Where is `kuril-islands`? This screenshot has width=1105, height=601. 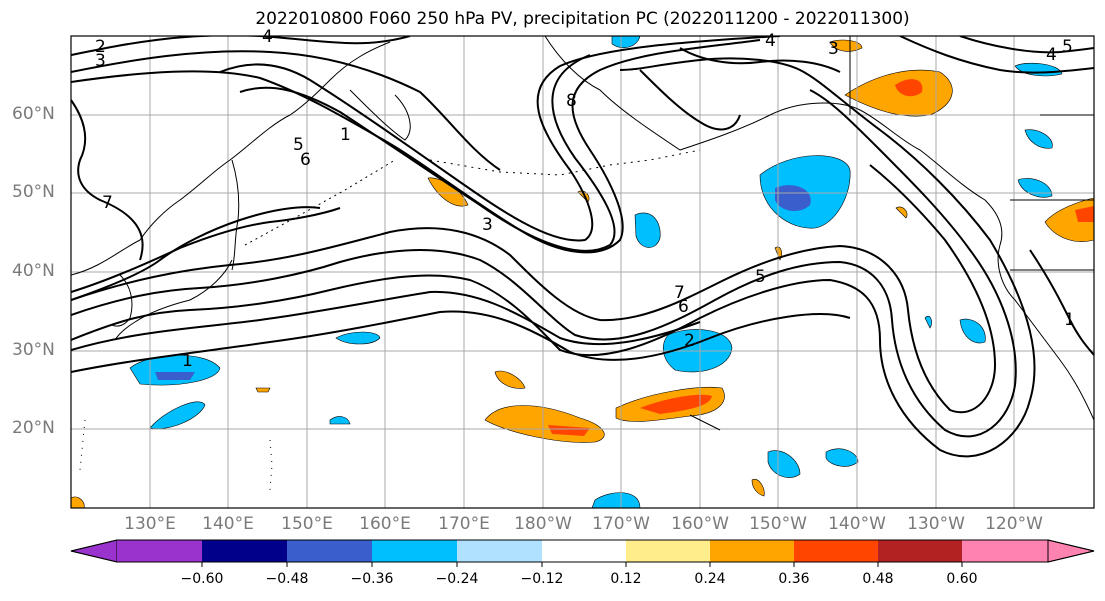 kuril-islands is located at coordinates (320, 202).